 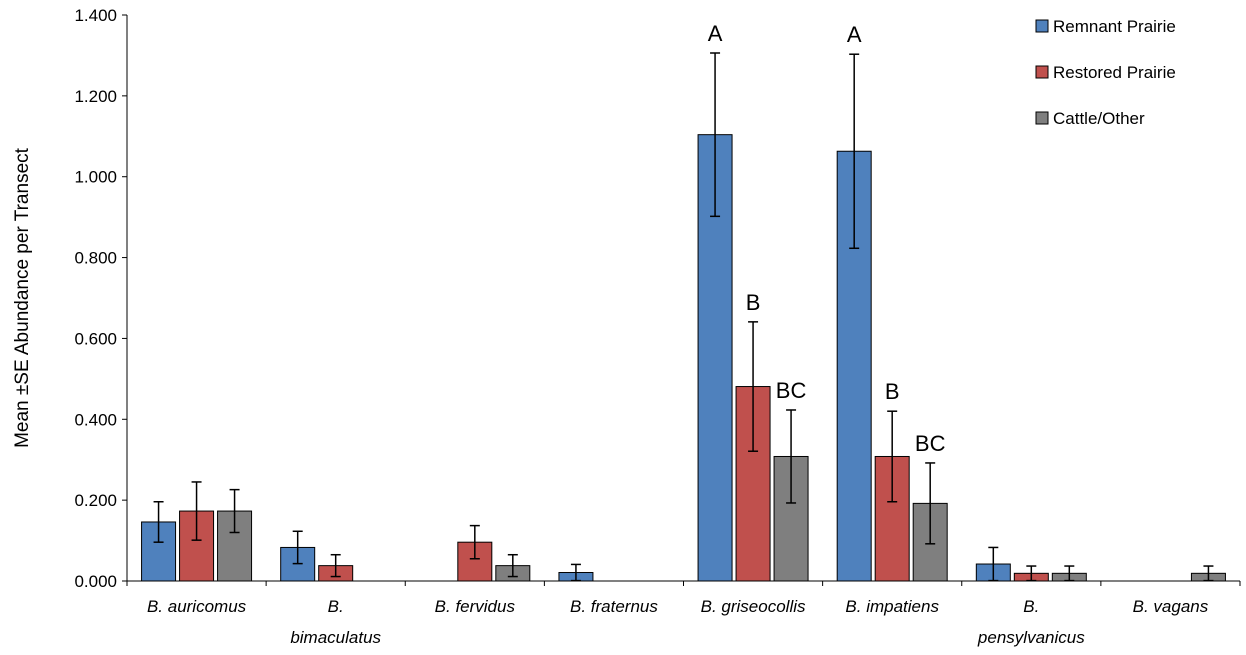 What do you see at coordinates (95, 96) in the screenshot?
I see `y-tick-label: 1.200` at bounding box center [95, 96].